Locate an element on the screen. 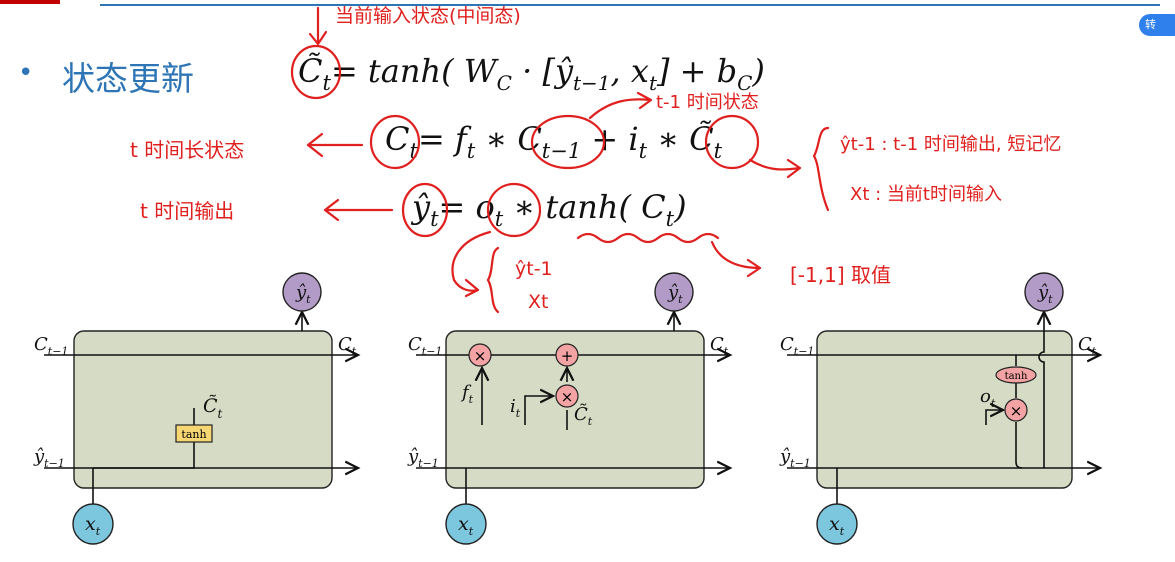 Image resolution: width=1175 pixels, height=562 pixels. equation-cell-state: Ct= ft ∗ Ct−1 + it ∗ C̃t is located at coordinates (554, 141).